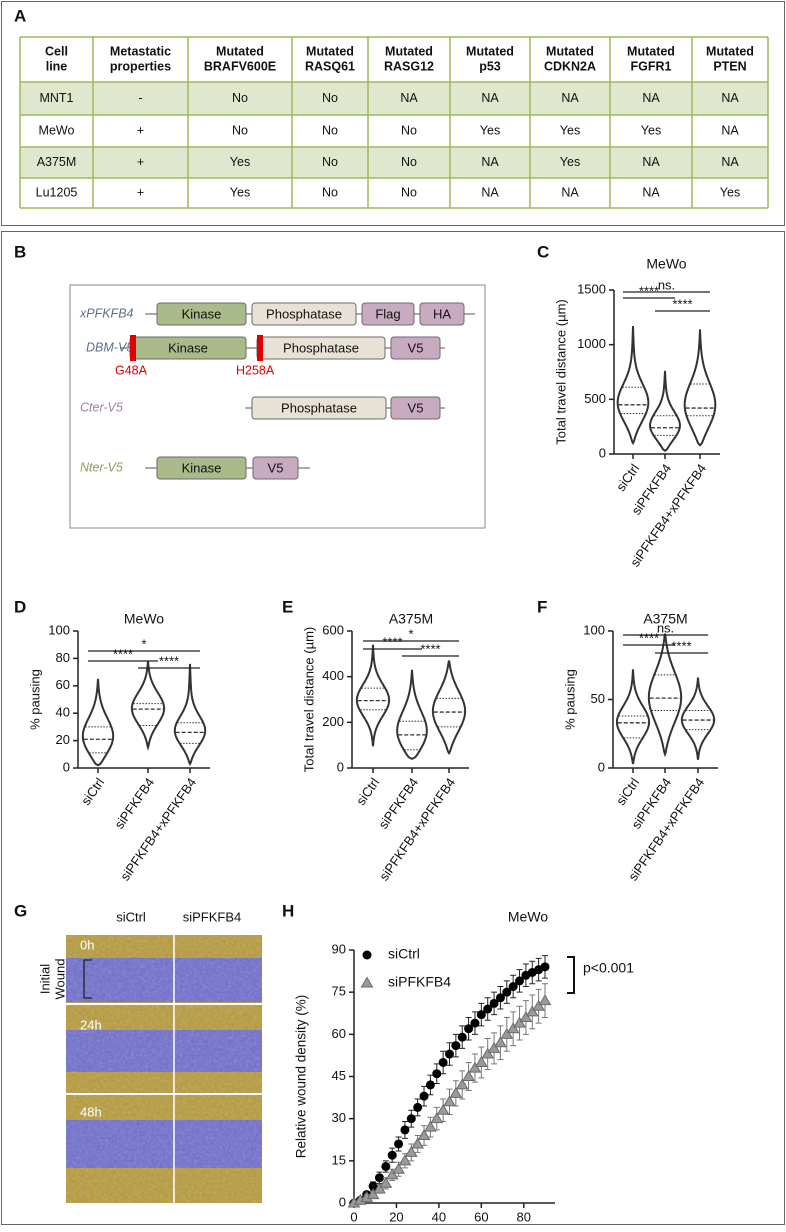 The height and width of the screenshot is (1232, 786). I want to click on table-header: line, so click(57, 66).